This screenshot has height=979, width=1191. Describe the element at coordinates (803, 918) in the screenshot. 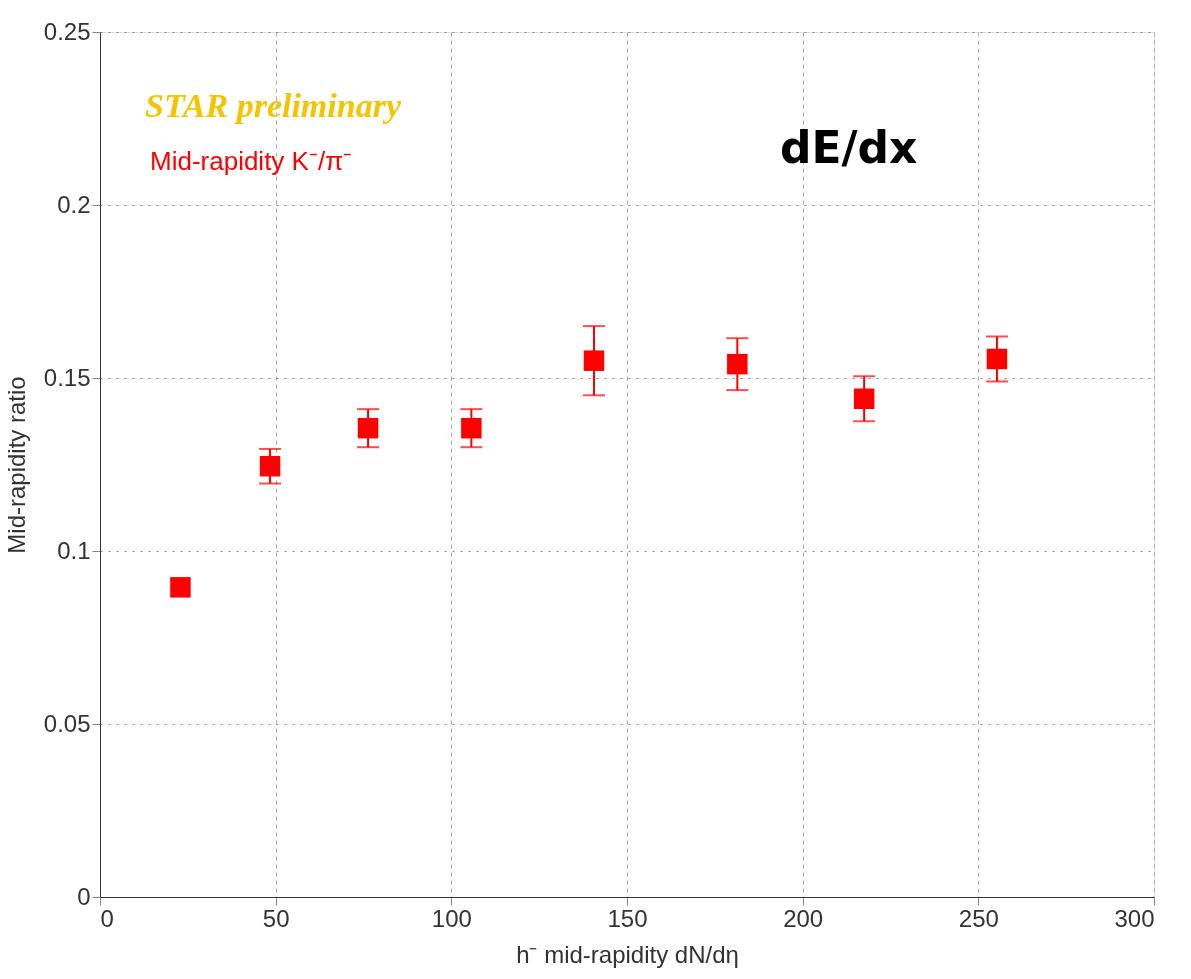

I see `x-tick-label: 200` at that location.